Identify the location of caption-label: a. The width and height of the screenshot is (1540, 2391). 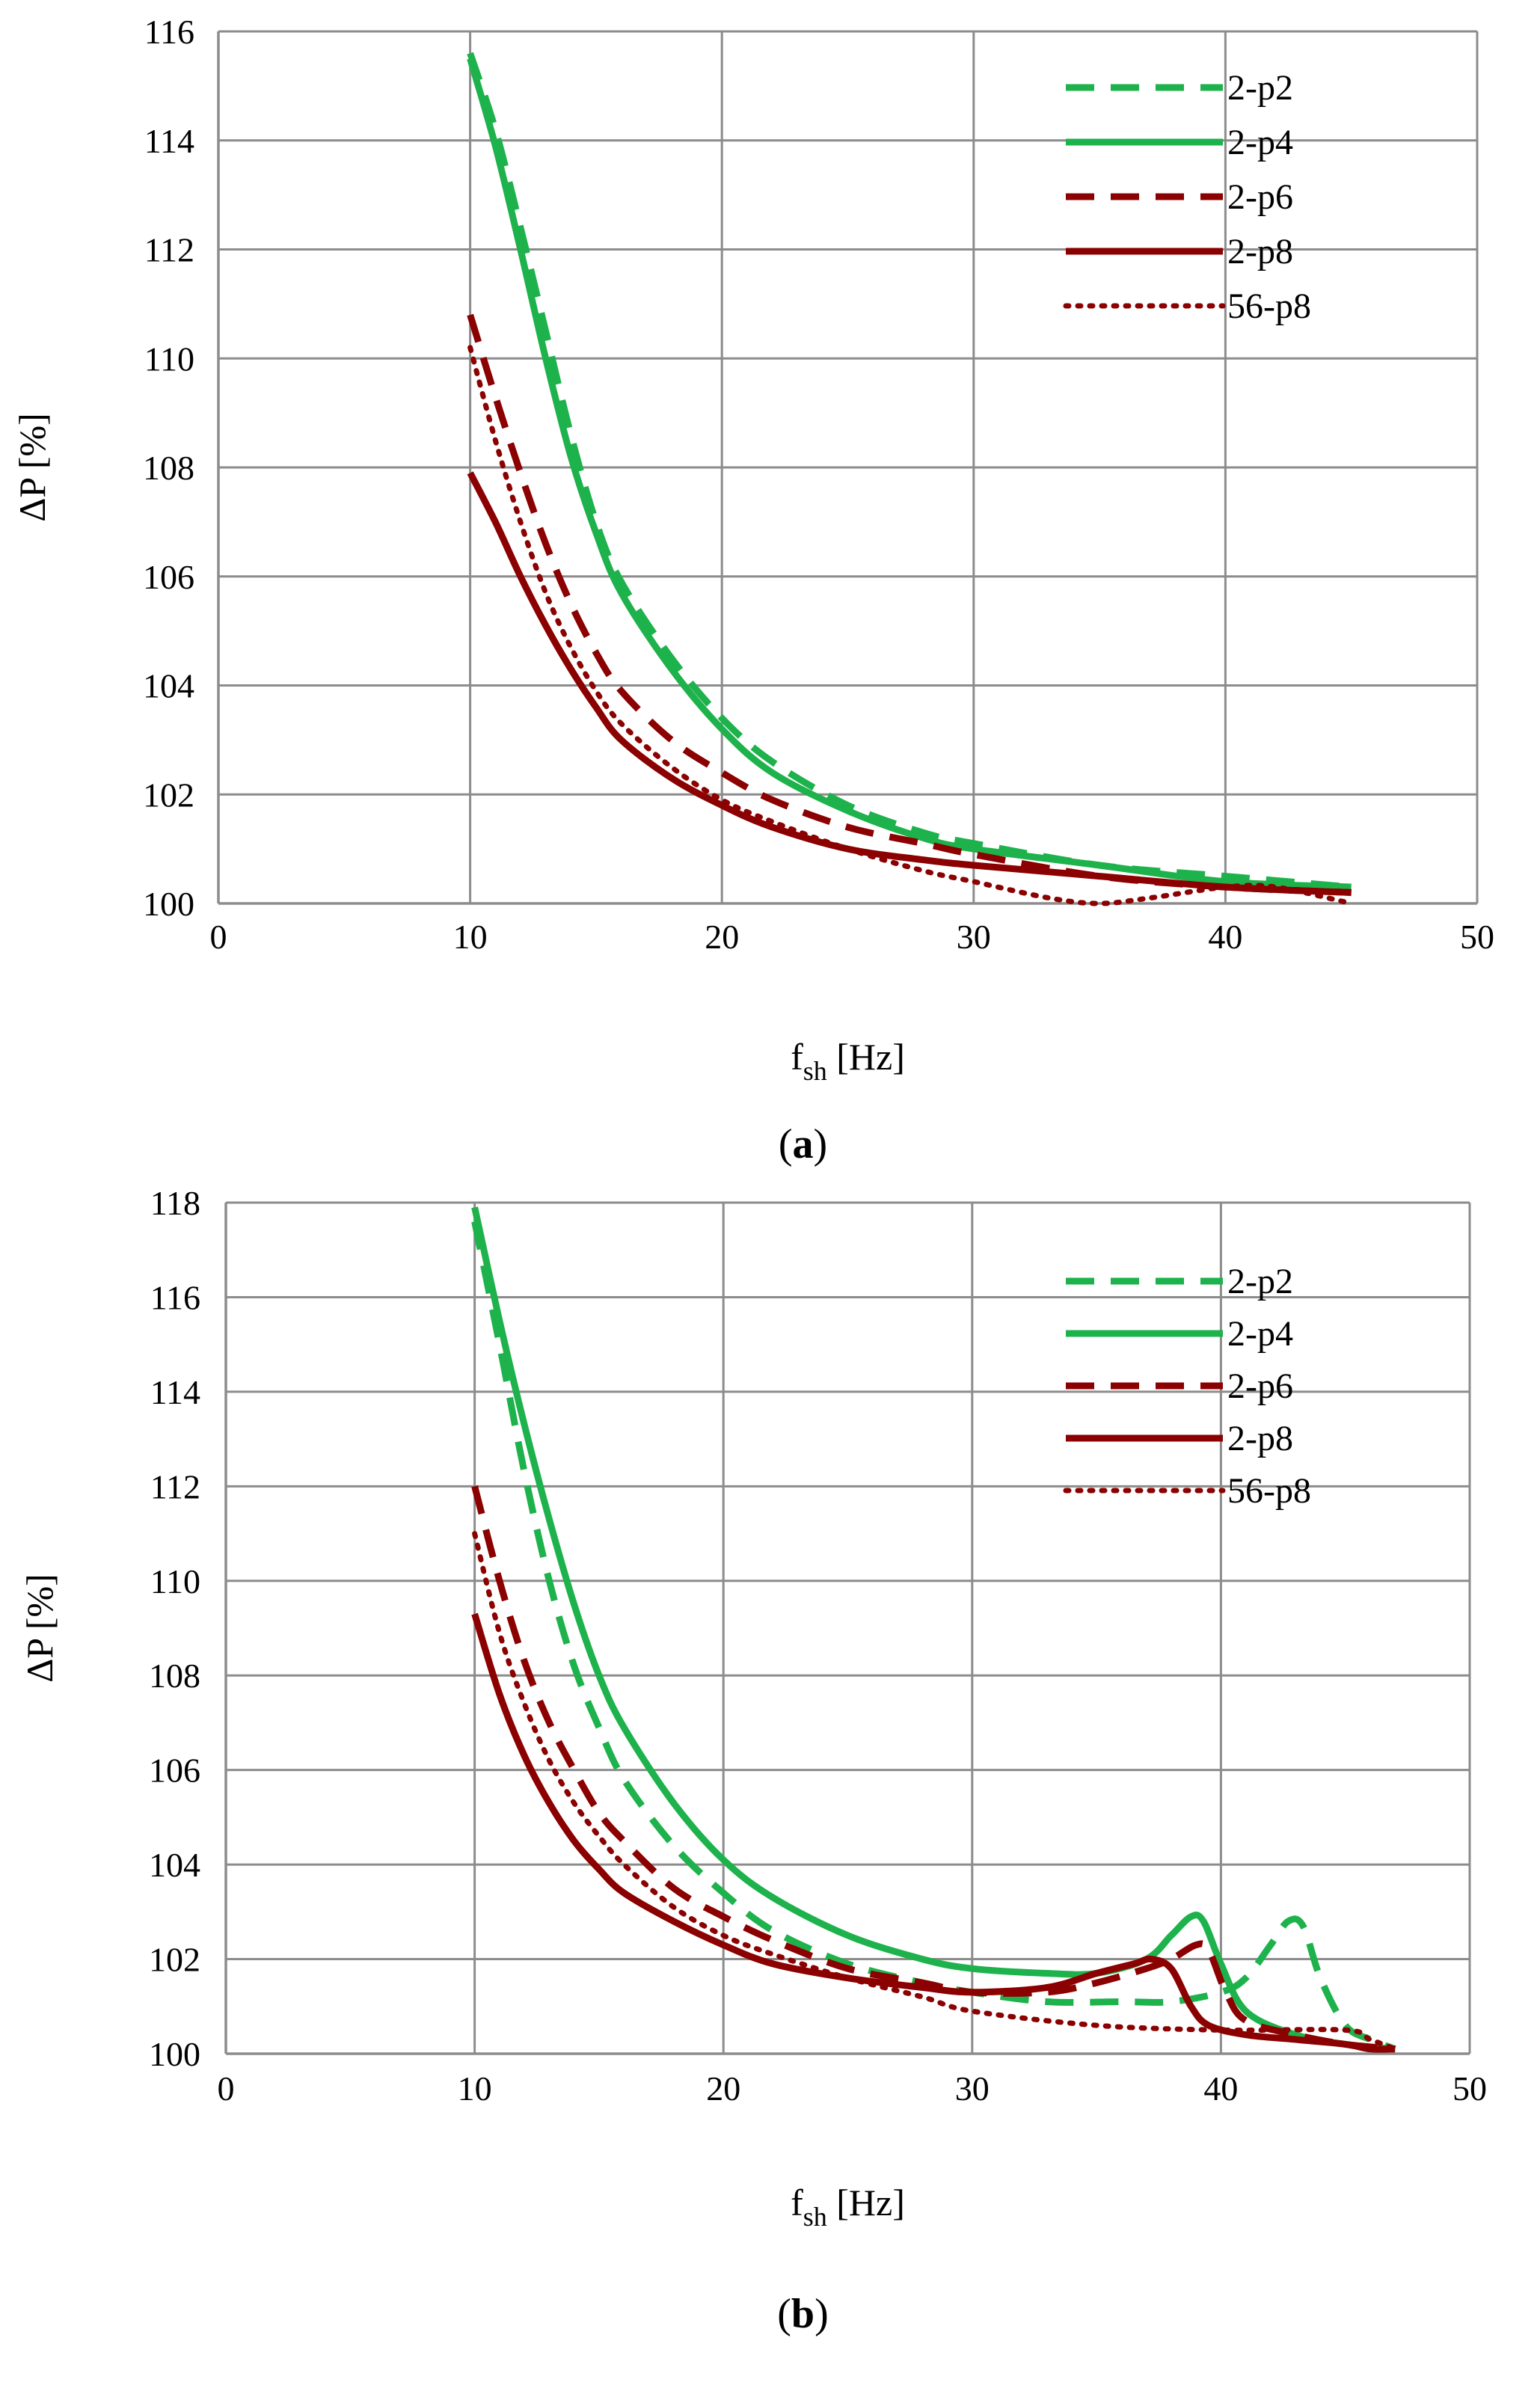
(803, 1144).